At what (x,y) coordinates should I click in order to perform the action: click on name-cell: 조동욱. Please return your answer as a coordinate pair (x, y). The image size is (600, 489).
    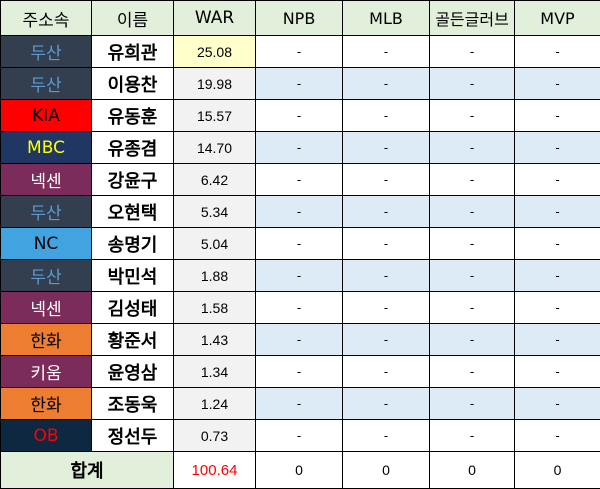
    Looking at the image, I should click on (133, 404).